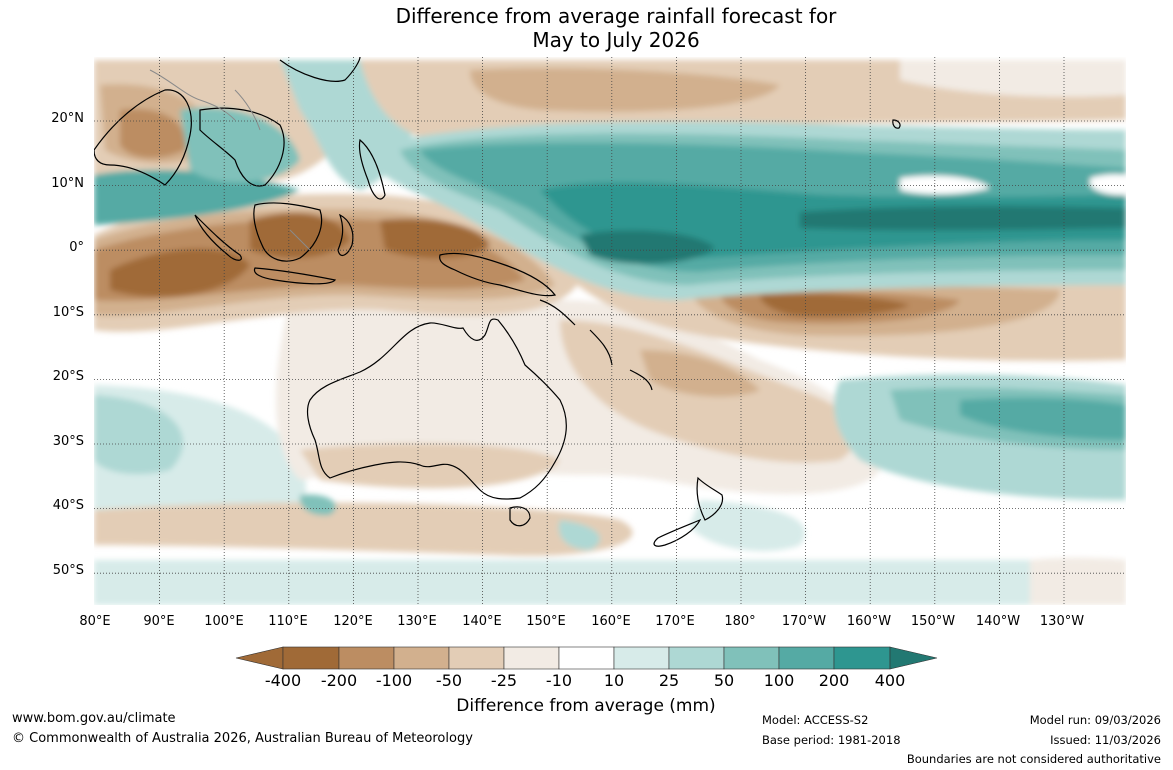 The height and width of the screenshot is (770, 1173). Describe the element at coordinates (779, 680) in the screenshot. I see `colorbar-tick: 100` at that location.